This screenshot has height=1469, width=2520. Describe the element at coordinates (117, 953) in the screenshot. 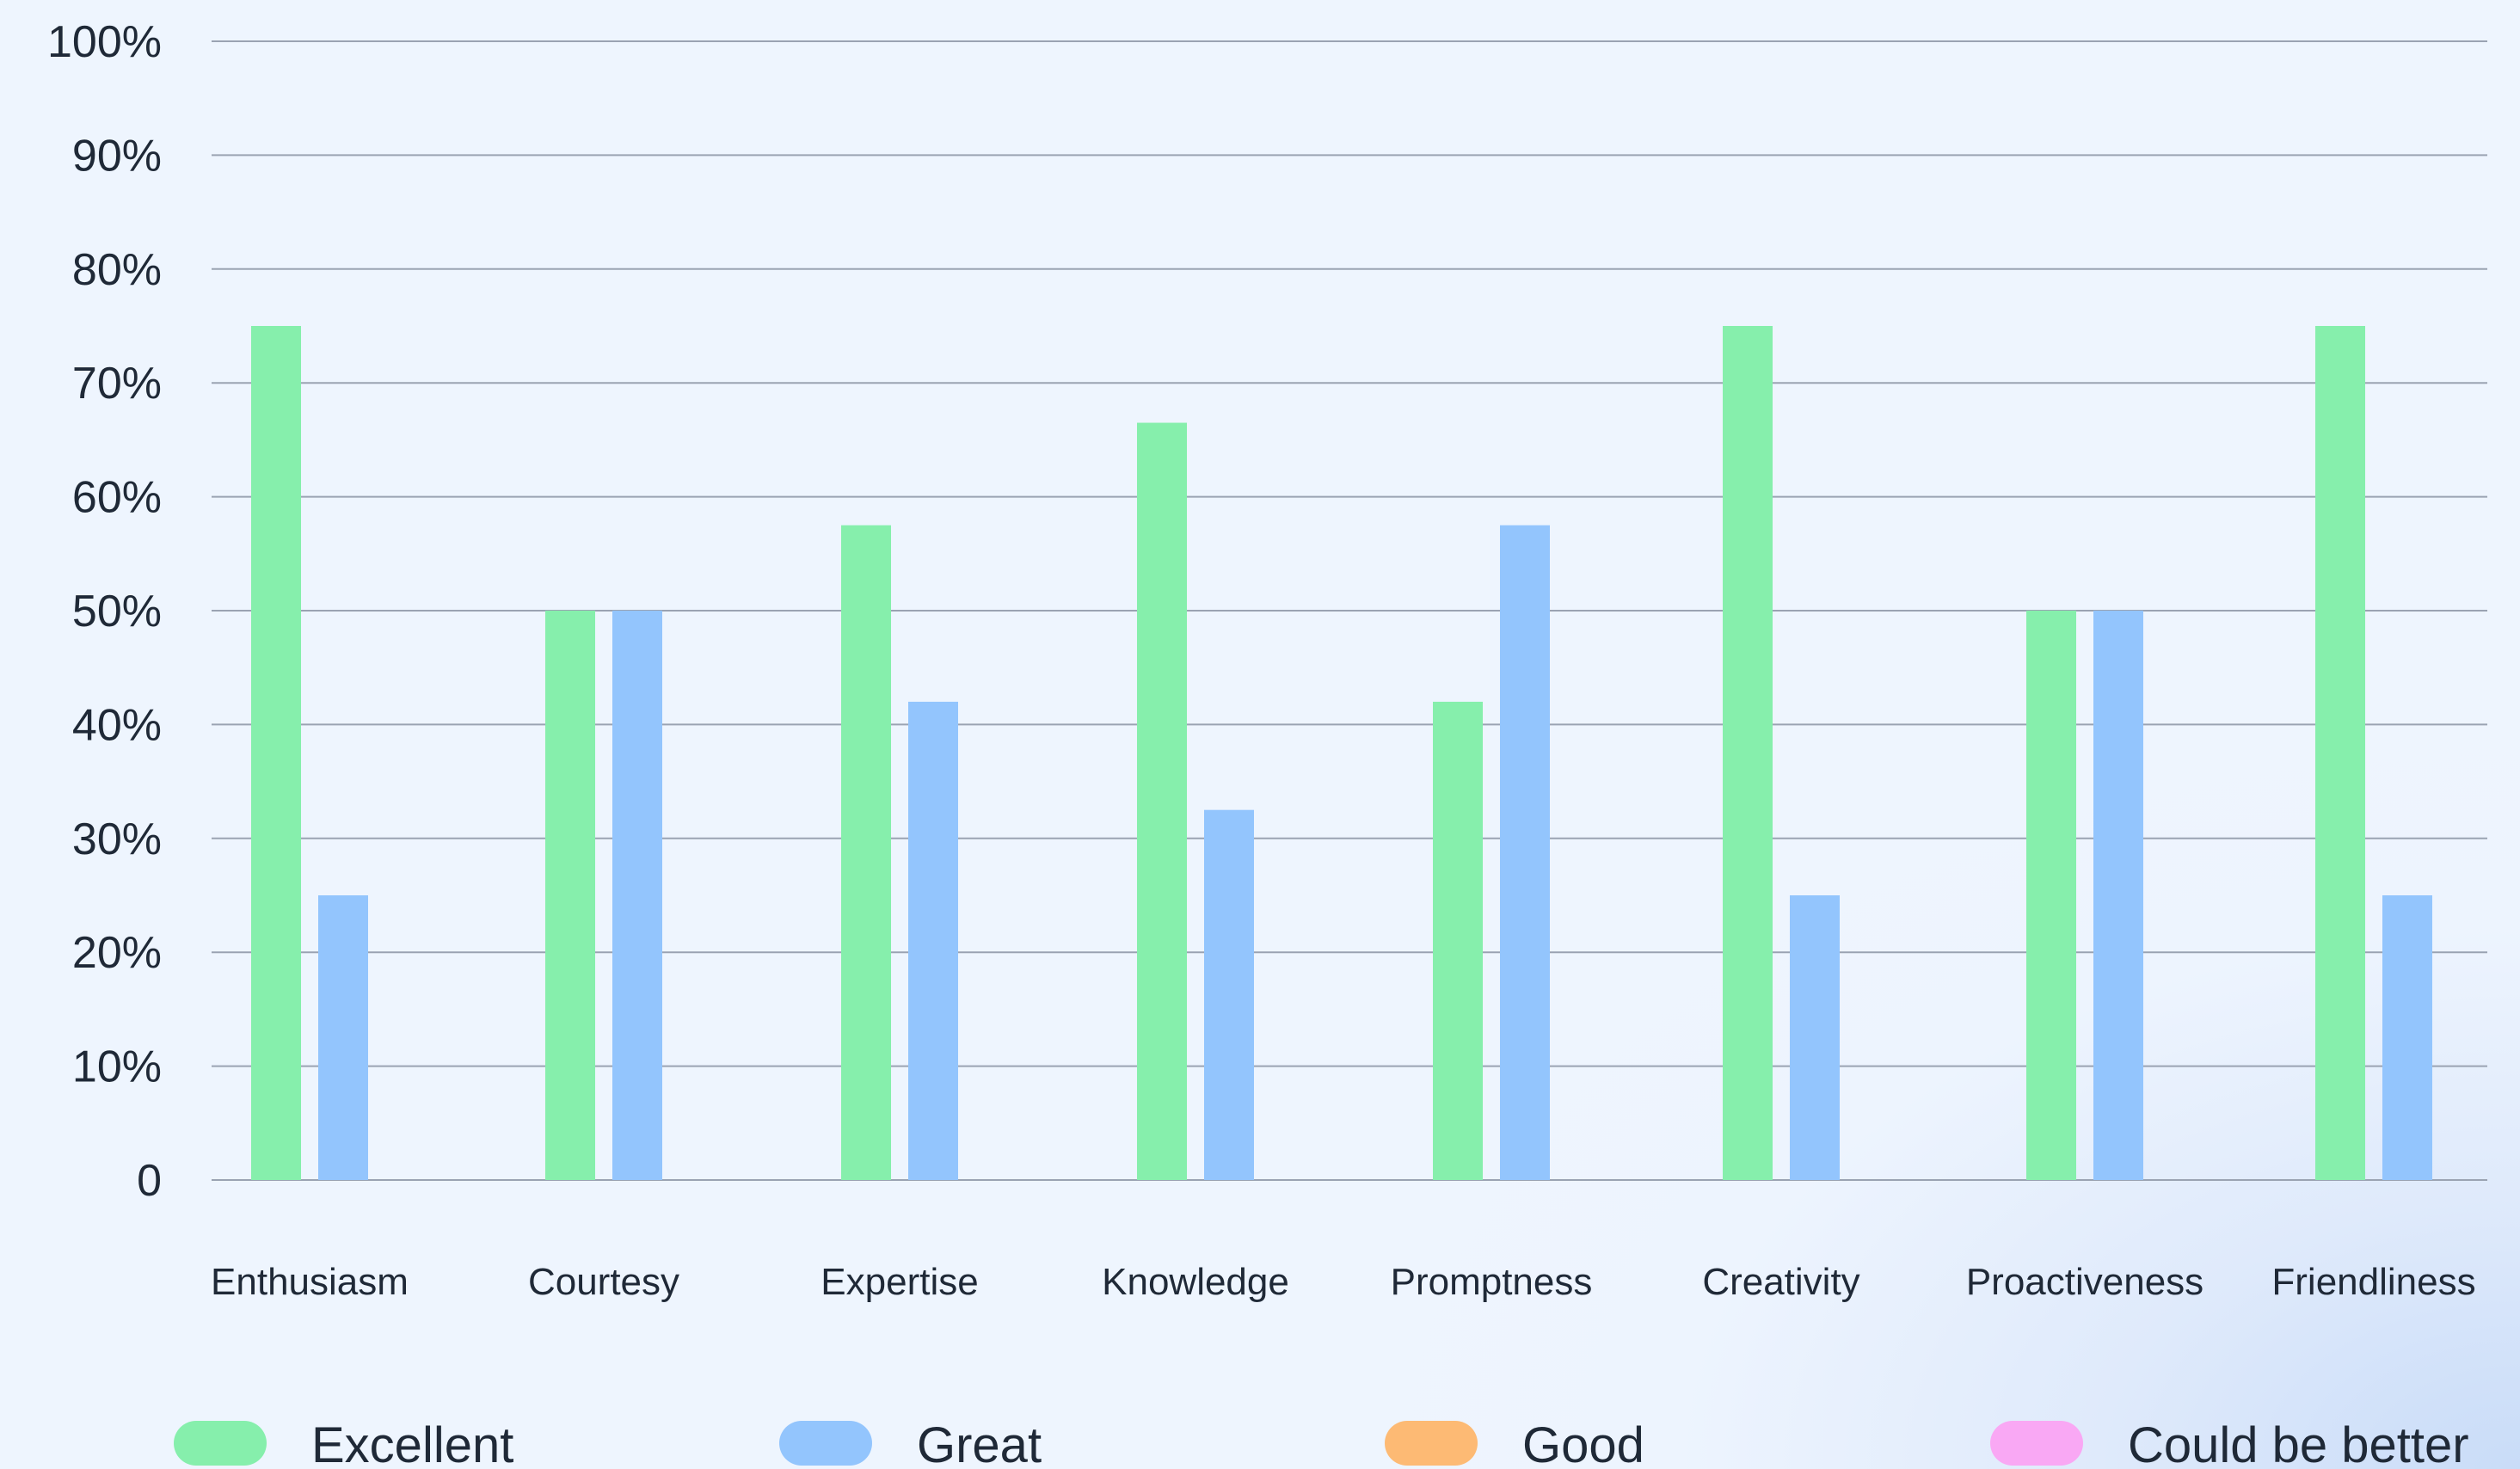

I see `y-tick-label: 20%` at that location.